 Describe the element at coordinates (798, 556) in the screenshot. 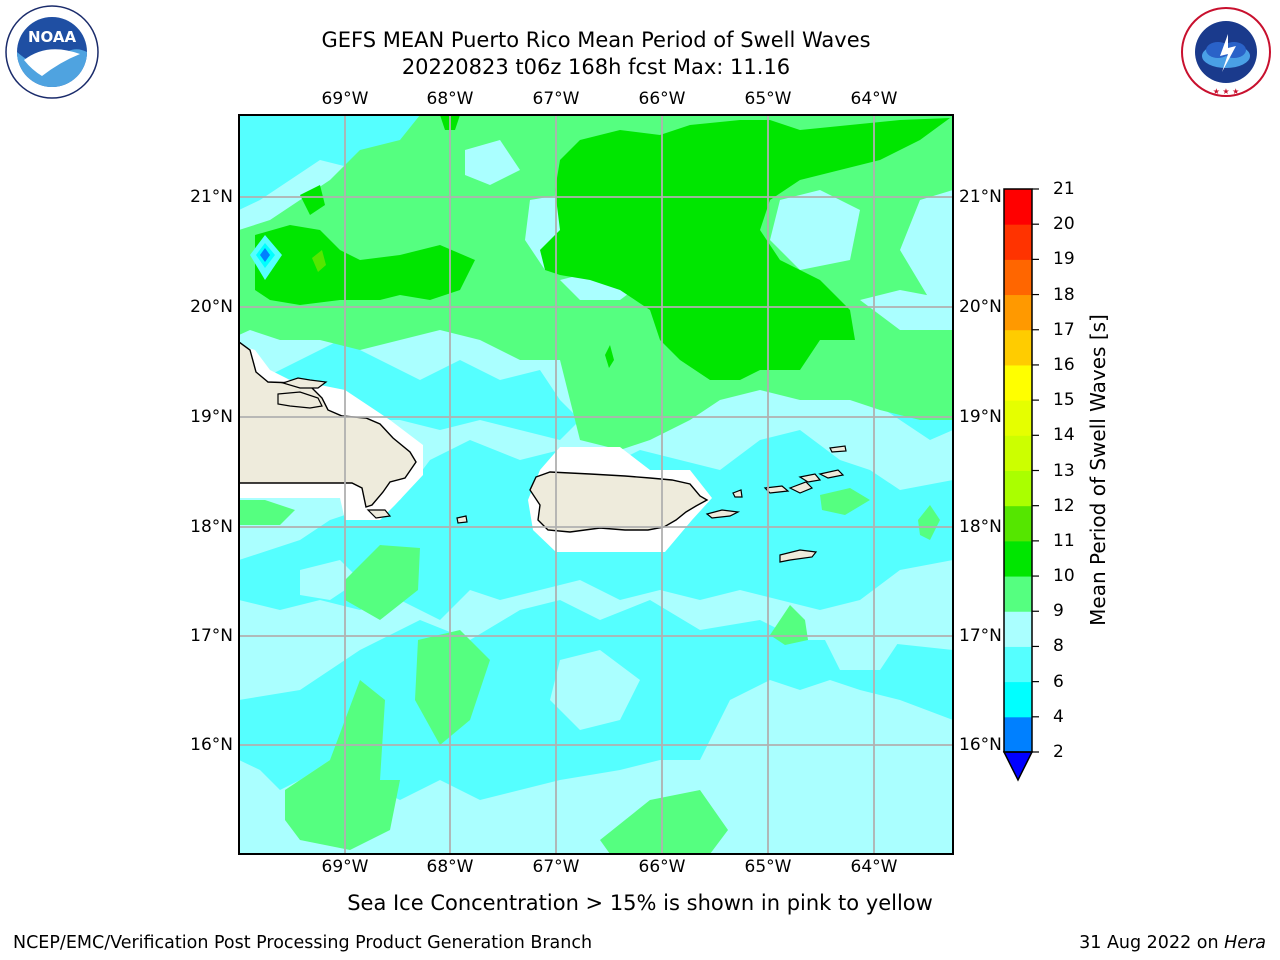

I see `land-st-croix` at that location.